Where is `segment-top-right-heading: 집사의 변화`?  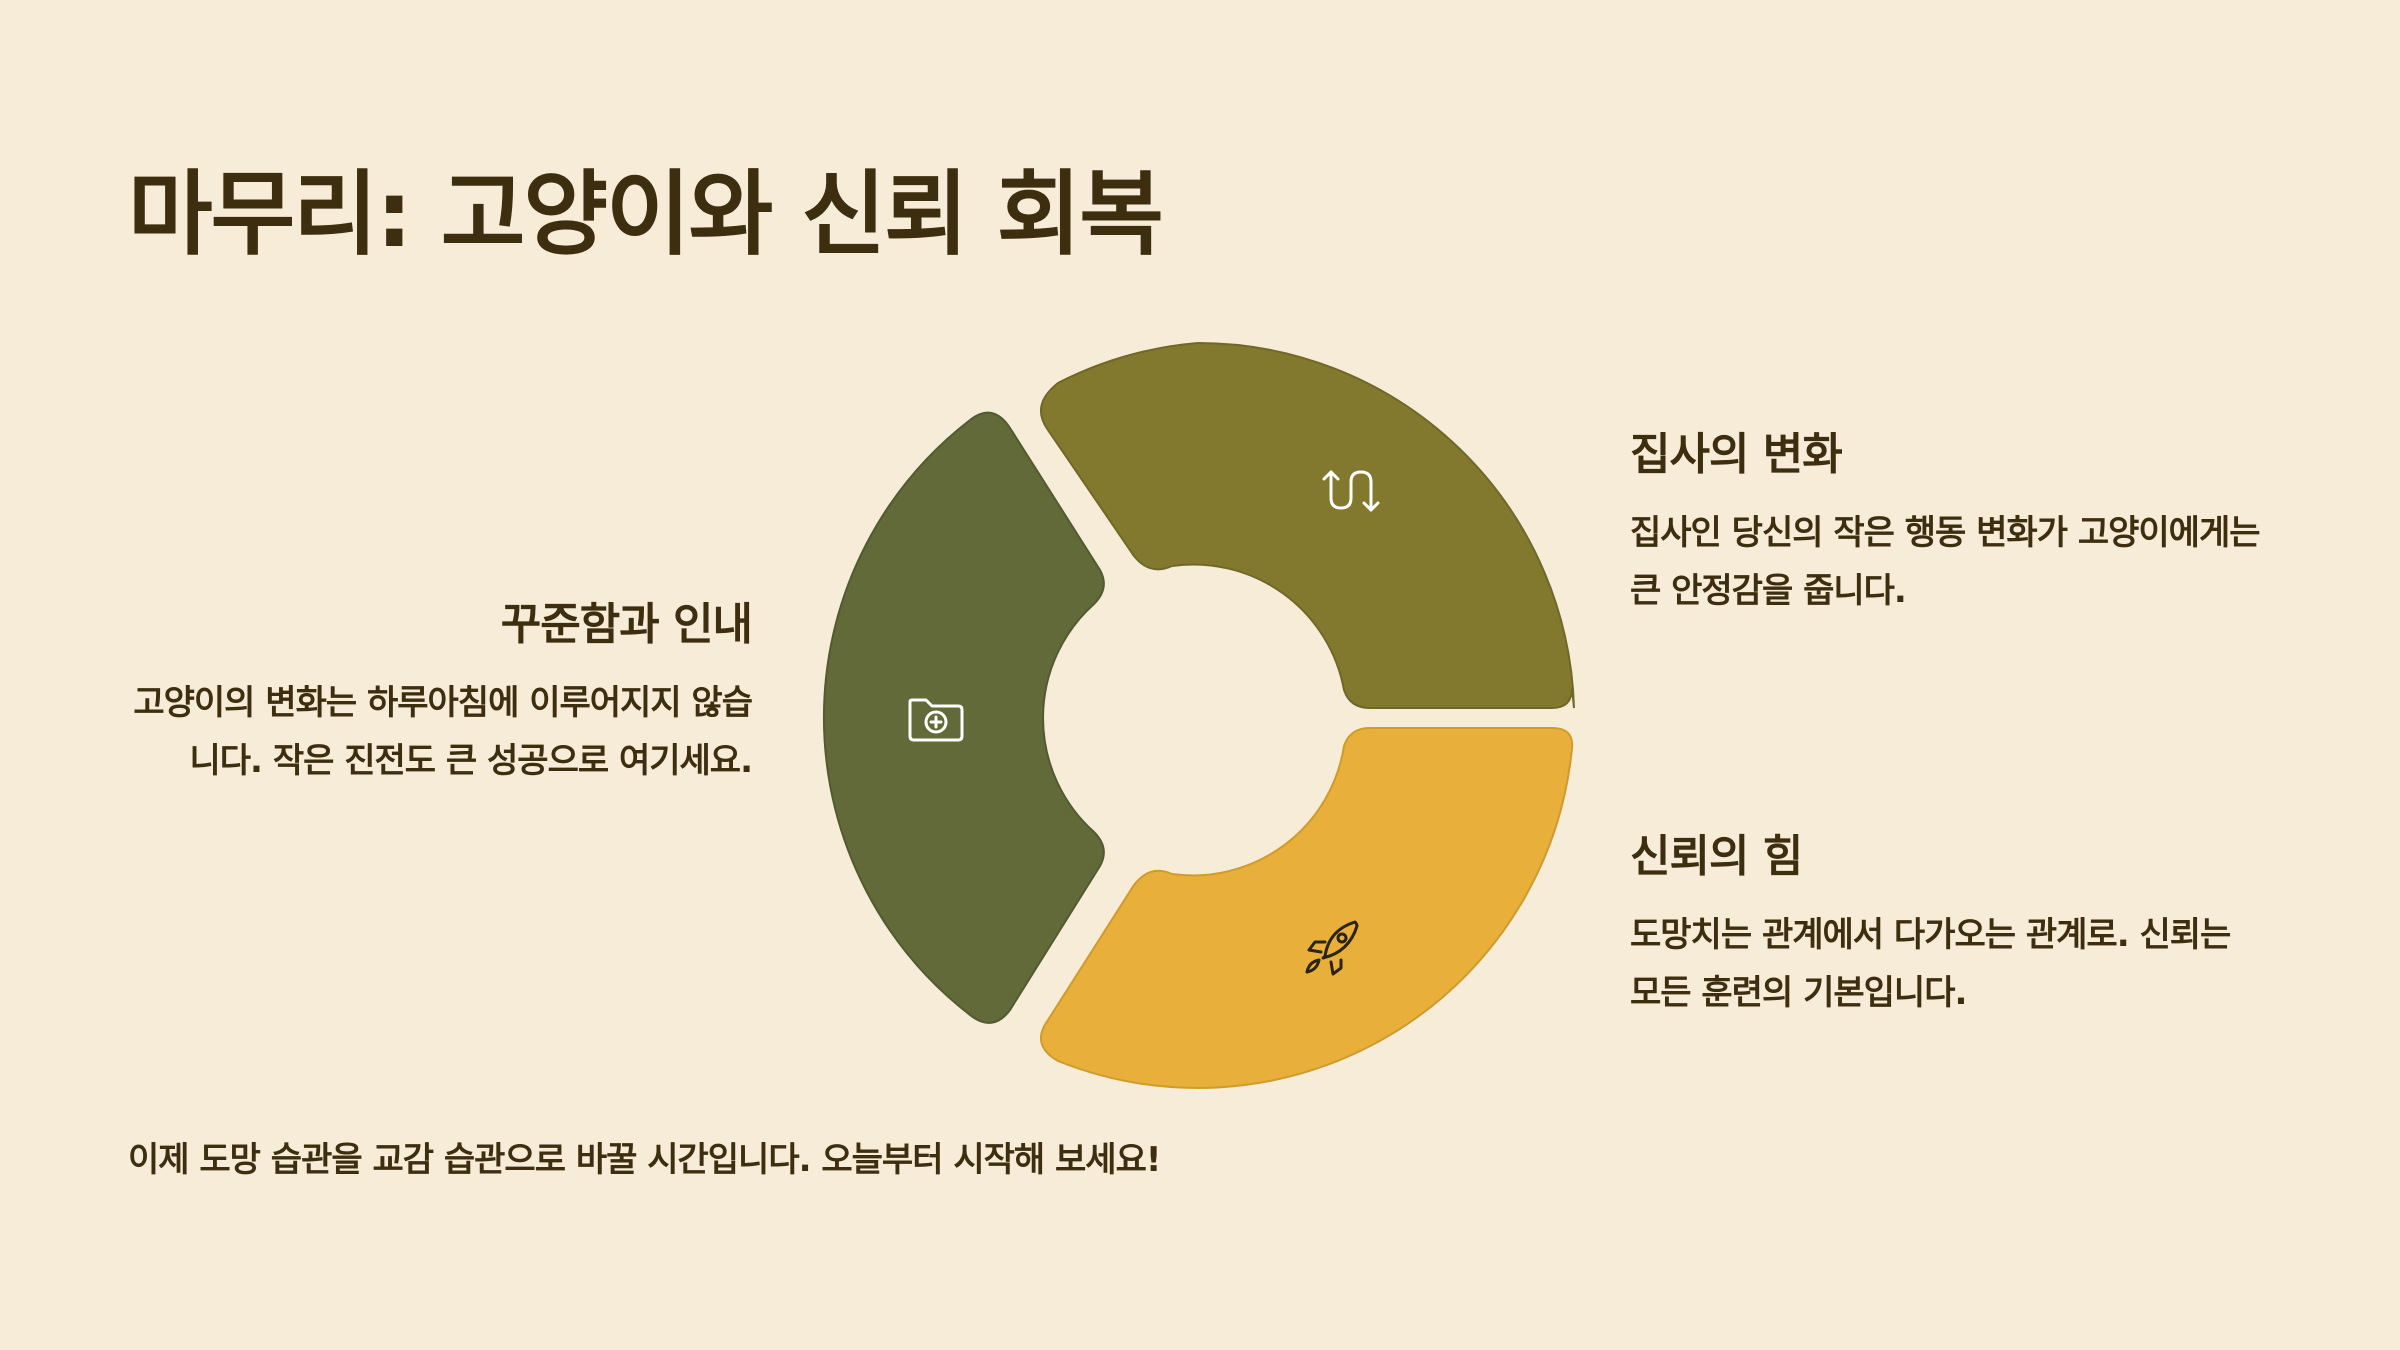
segment-top-right-heading: 집사의 변화 is located at coordinates (1736, 454).